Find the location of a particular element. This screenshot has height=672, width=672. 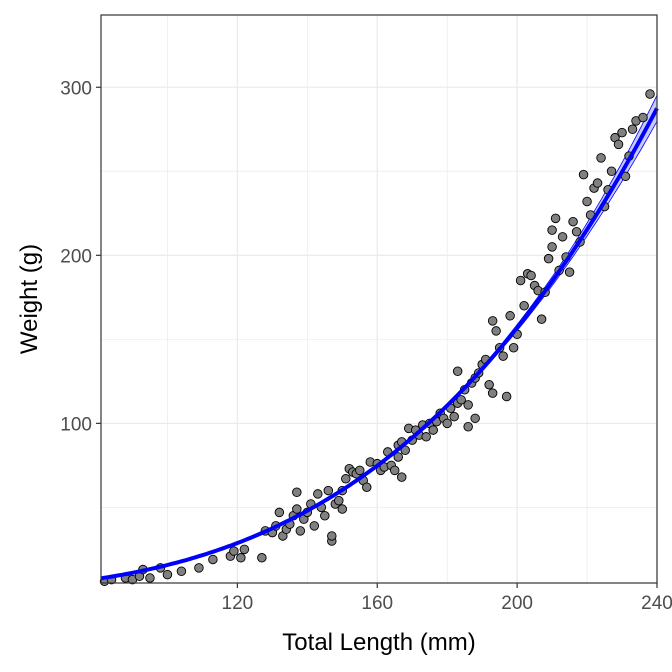

x-tick-label: 160 is located at coordinates (377, 603).